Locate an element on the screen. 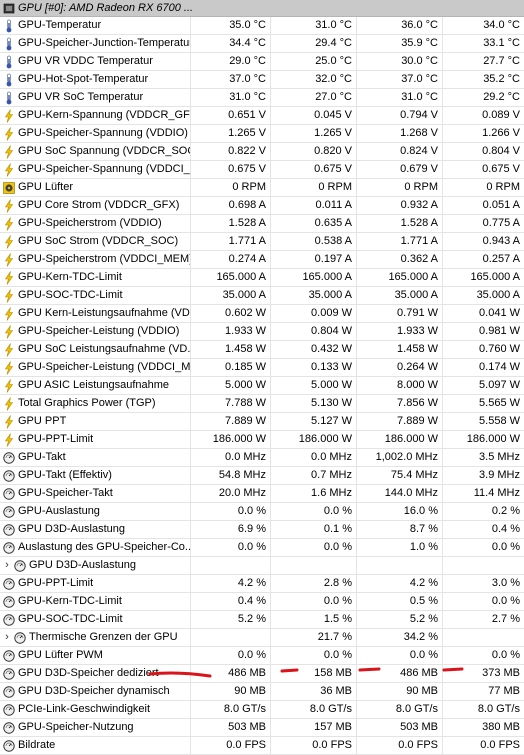 The image size is (524, 755). thermometer-icon is located at coordinates (9, 62).